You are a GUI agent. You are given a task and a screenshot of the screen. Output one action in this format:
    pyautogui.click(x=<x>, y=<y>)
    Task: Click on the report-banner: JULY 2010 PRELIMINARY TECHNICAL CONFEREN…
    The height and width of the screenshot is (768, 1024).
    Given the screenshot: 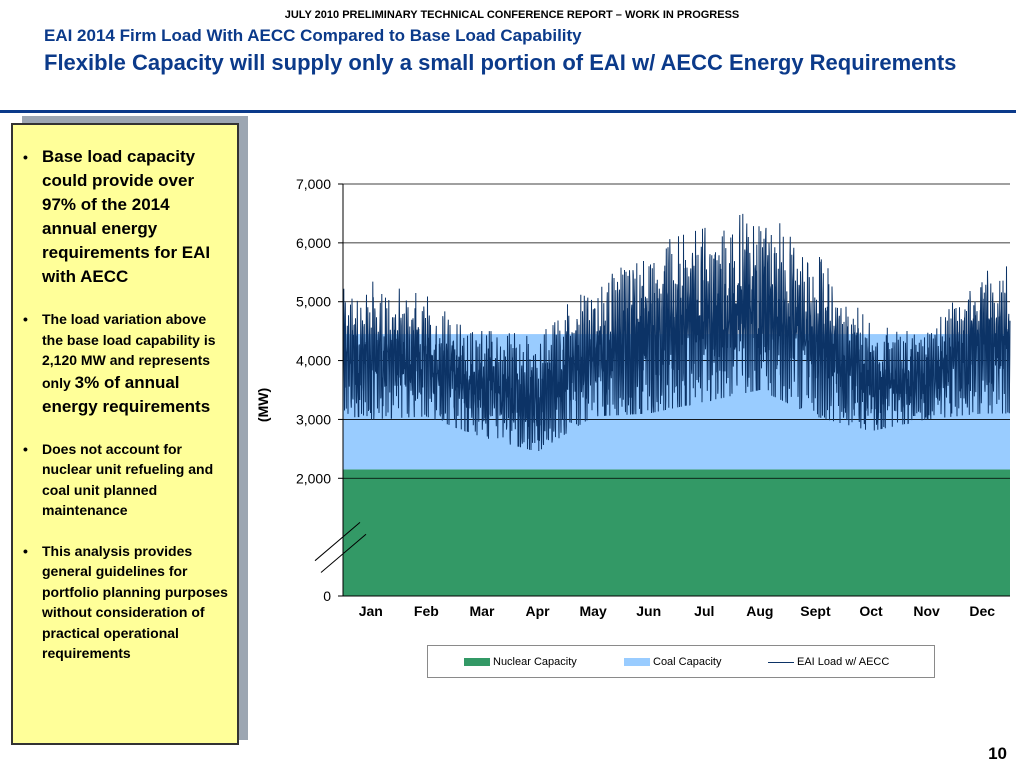 What is the action you would take?
    pyautogui.click(x=512, y=15)
    